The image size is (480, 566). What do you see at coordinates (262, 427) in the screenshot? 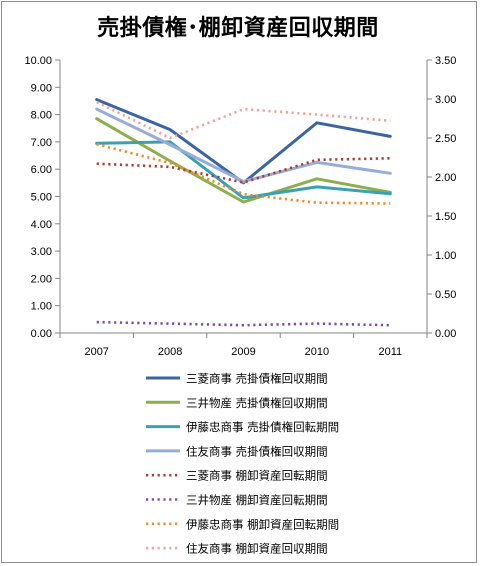
I see `legend-label-3: 伊藤忠商事 売掛債権回転期間` at bounding box center [262, 427].